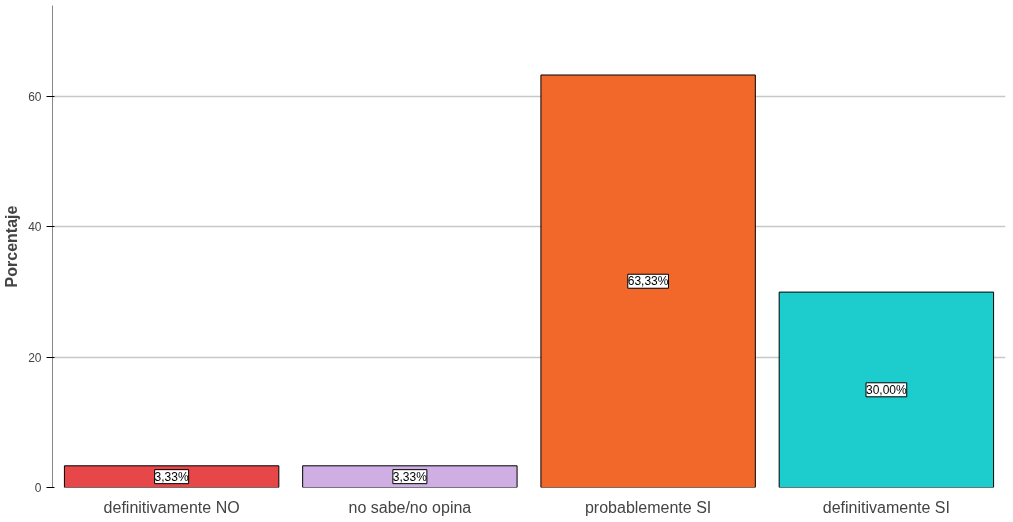 Image resolution: width=1013 pixels, height=522 pixels. I want to click on x-tick-label: definitivamente NO, so click(171, 507).